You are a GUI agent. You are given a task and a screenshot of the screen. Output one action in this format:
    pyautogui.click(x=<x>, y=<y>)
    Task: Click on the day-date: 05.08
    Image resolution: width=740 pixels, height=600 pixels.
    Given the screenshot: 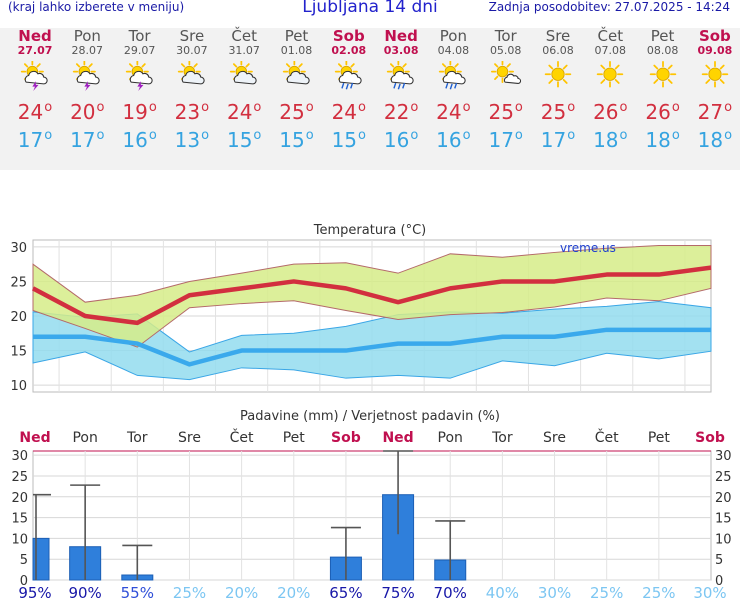 What is the action you would take?
    pyautogui.click(x=505, y=50)
    